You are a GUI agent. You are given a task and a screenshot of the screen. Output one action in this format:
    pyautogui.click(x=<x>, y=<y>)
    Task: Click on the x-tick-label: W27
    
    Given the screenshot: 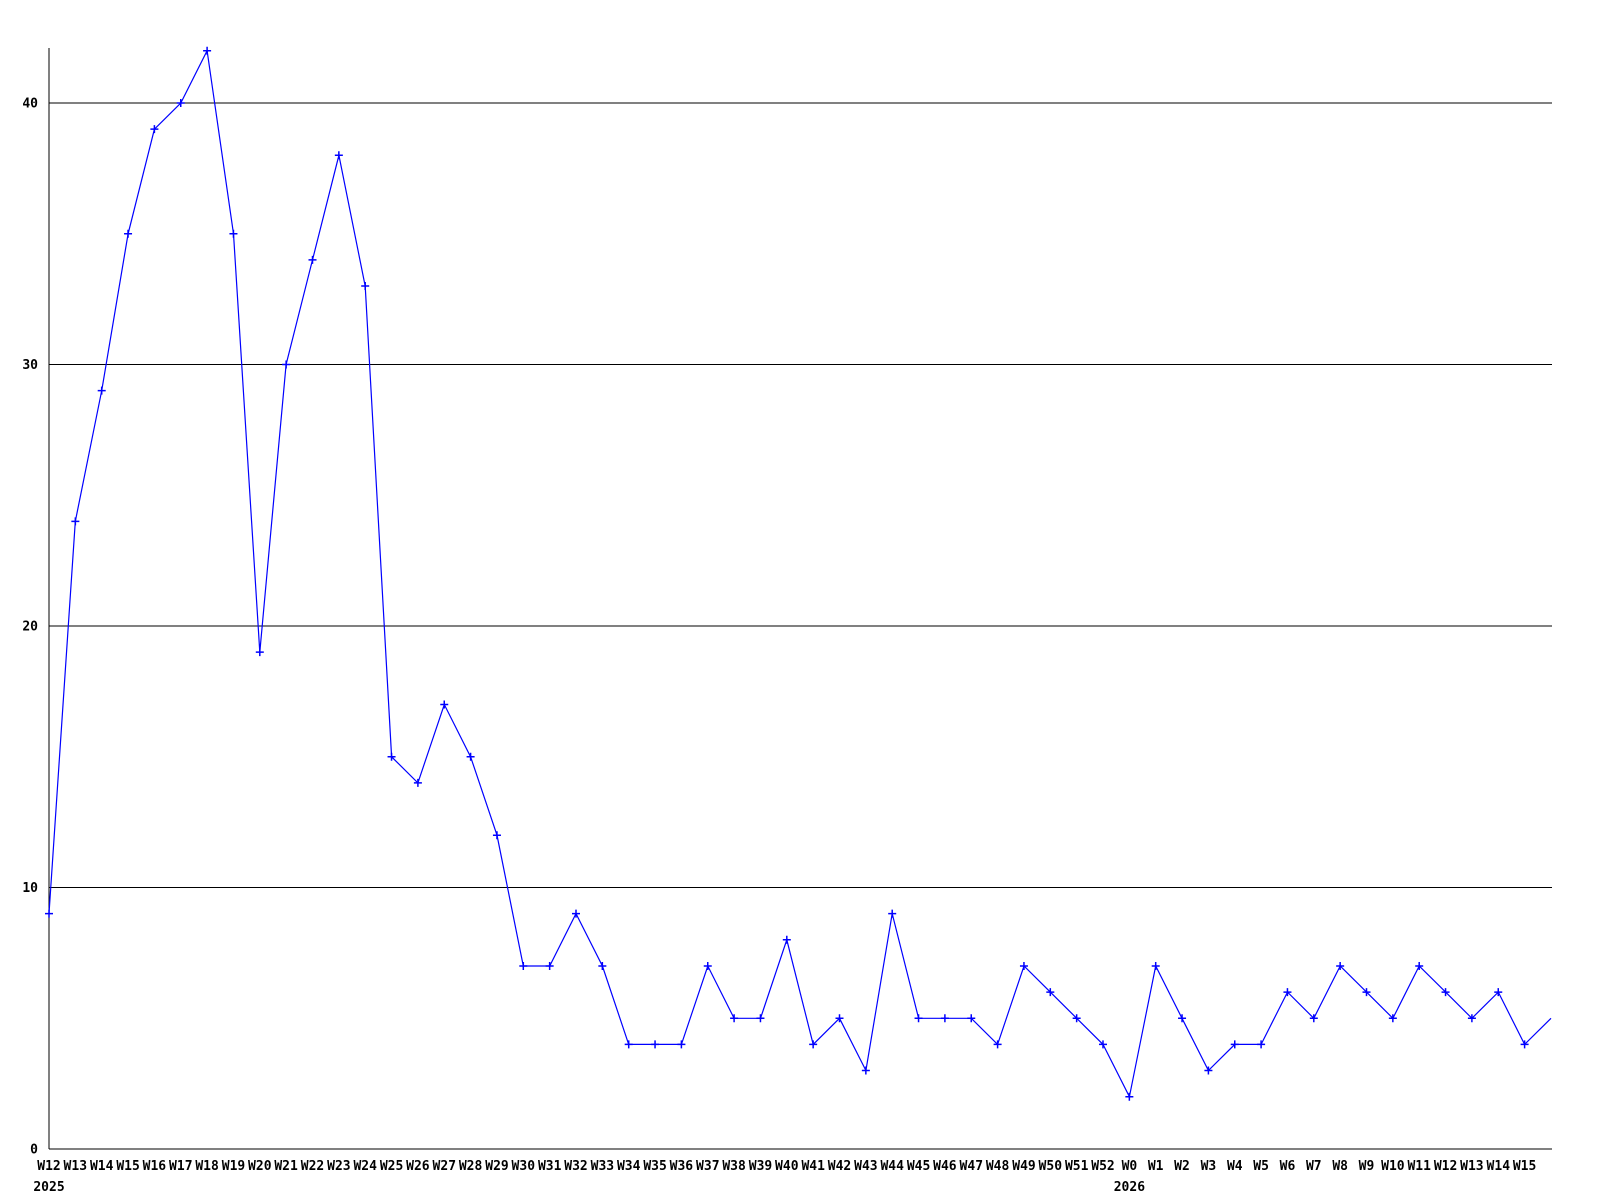 What is the action you would take?
    pyautogui.click(x=444, y=1166)
    